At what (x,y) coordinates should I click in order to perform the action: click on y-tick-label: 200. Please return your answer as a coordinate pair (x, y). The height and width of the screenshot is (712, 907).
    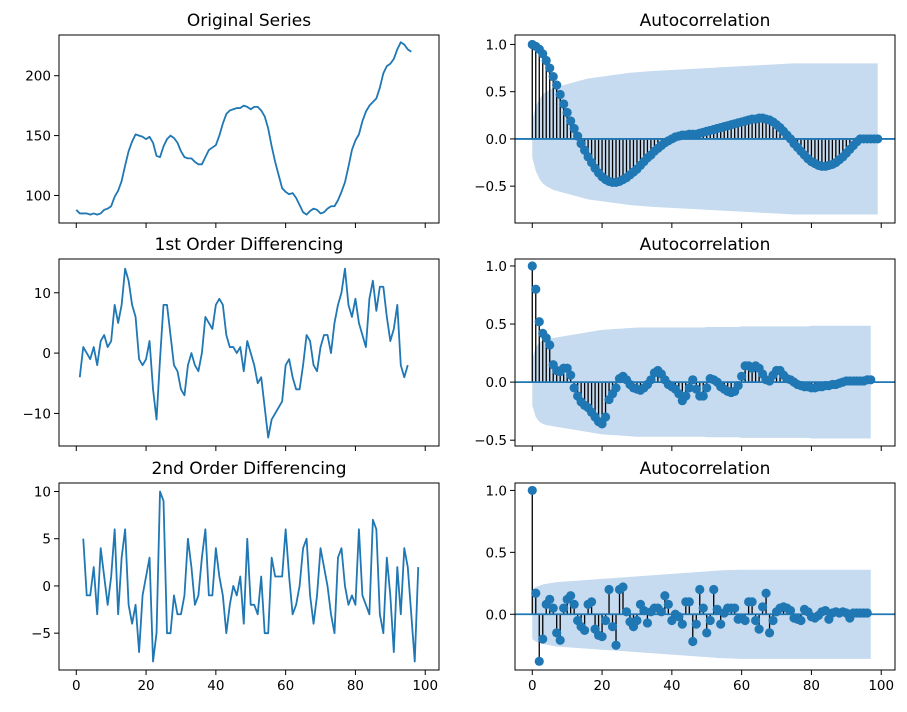
    Looking at the image, I should click on (38, 77).